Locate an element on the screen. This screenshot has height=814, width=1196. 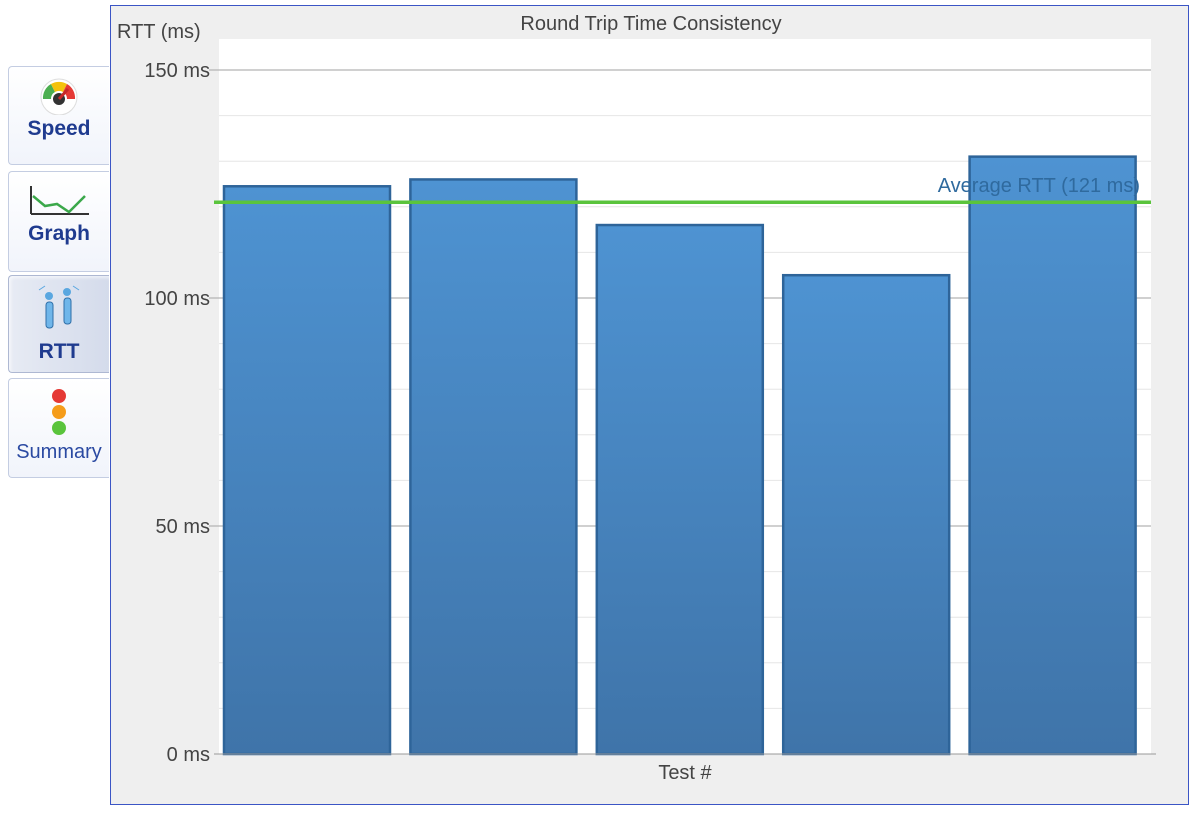
tab-rtt: RTT is located at coordinates (58, 324).